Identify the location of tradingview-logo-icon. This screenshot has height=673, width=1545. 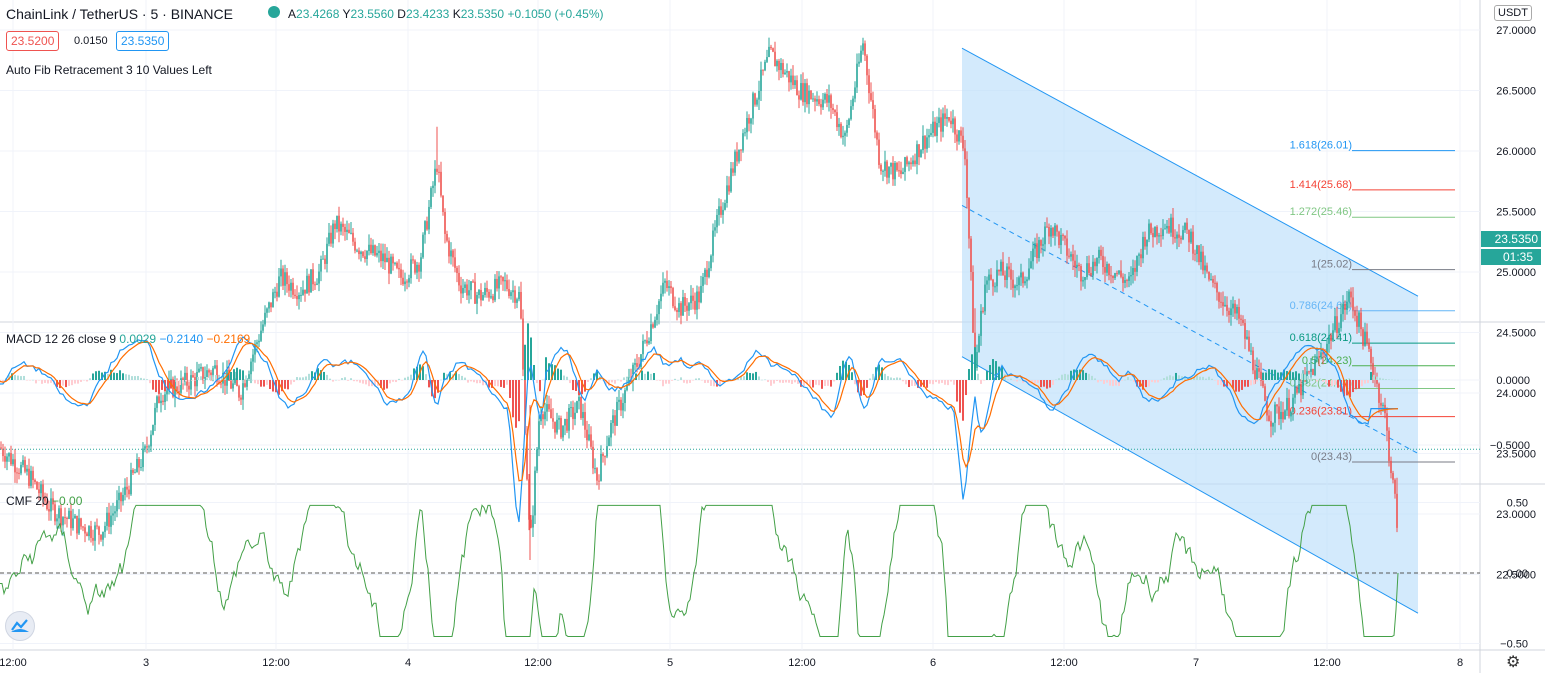
(20, 626).